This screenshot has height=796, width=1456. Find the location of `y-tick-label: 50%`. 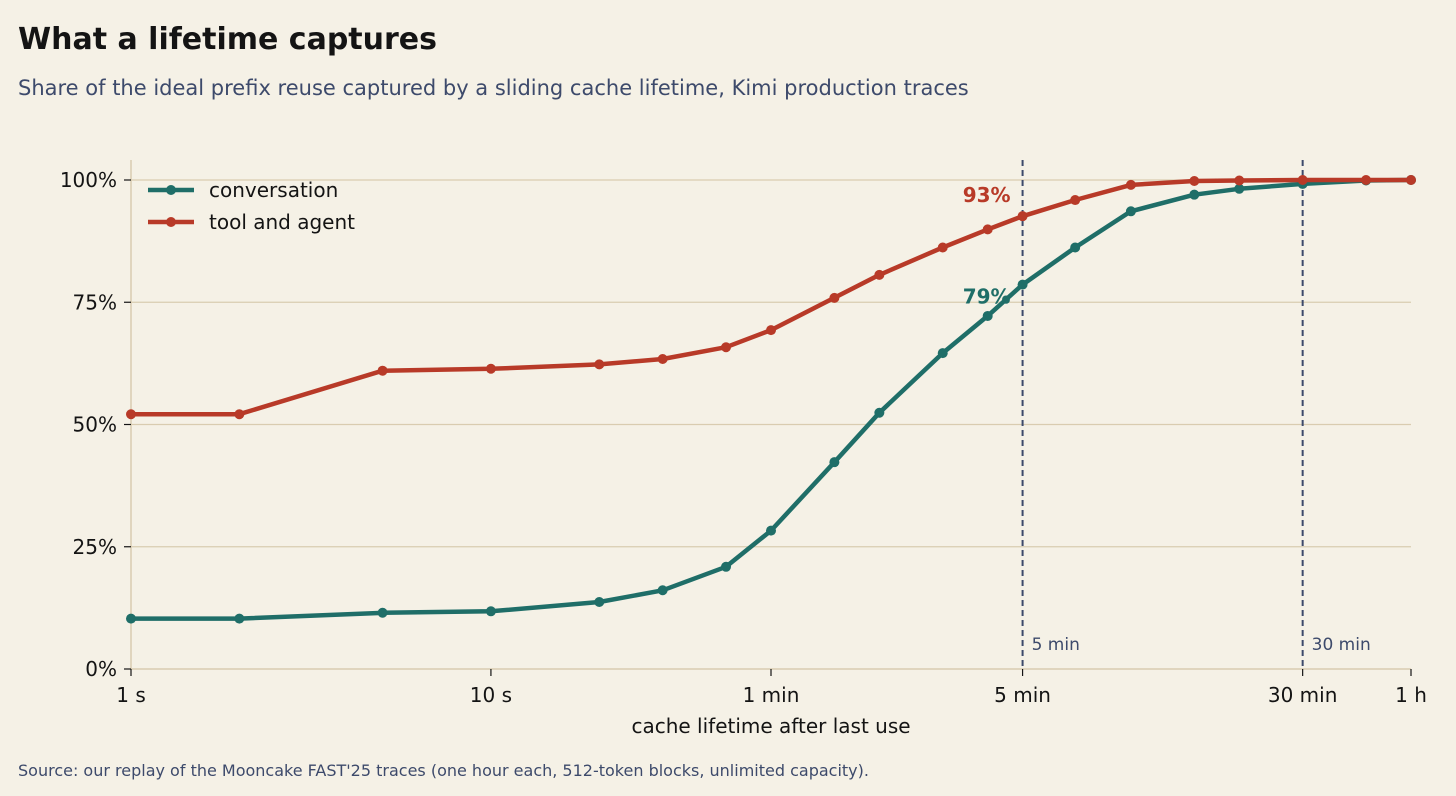

y-tick-label: 50% is located at coordinates (95, 425).